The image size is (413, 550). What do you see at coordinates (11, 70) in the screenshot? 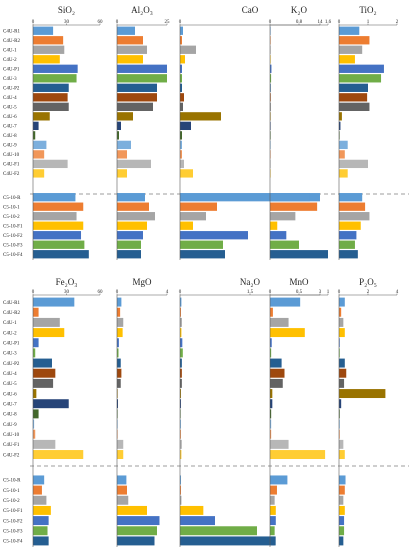
I see `row-label: C4U-P1` at bounding box center [11, 70].